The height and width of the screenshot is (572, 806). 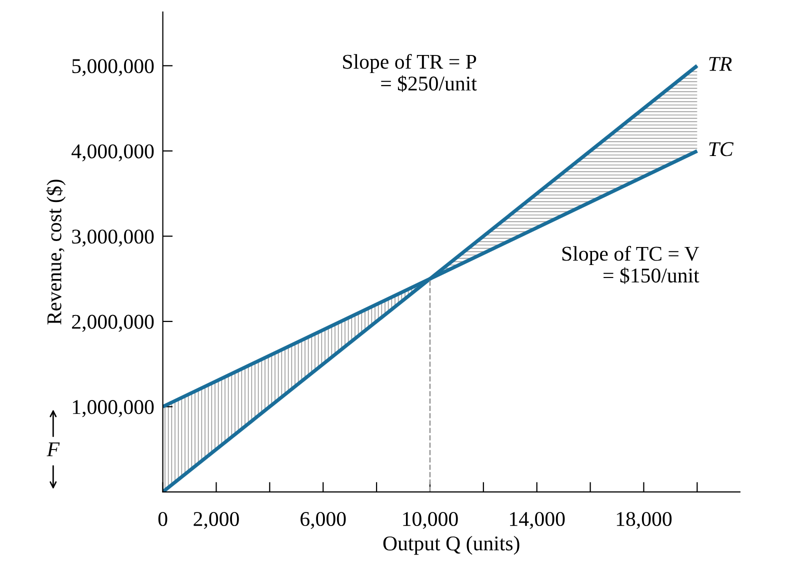 I want to click on x-tick-label: 2,000, so click(x=216, y=521).